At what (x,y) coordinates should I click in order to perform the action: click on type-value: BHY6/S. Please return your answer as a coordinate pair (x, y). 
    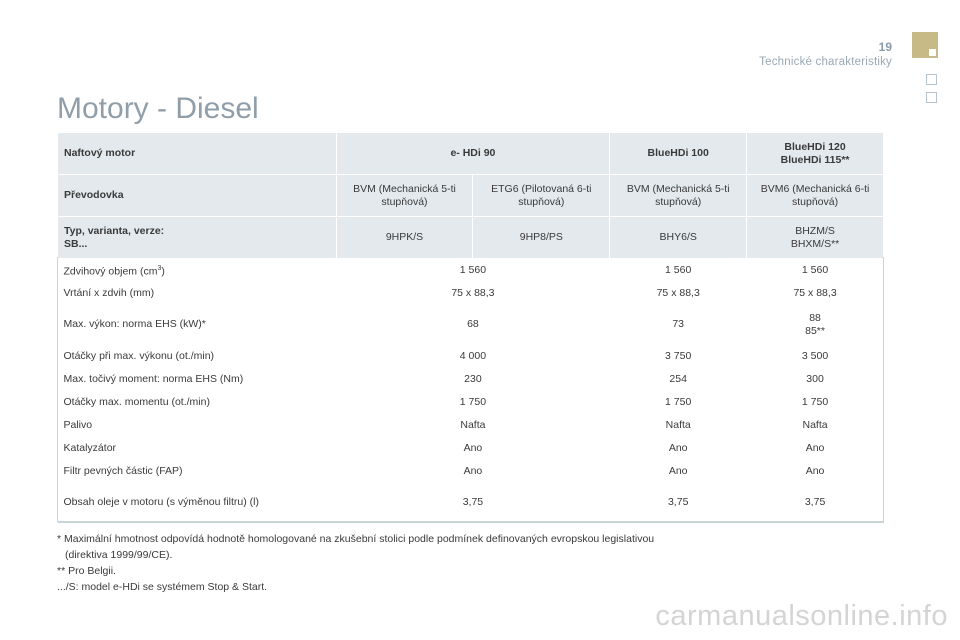
    Looking at the image, I should click on (678, 237).